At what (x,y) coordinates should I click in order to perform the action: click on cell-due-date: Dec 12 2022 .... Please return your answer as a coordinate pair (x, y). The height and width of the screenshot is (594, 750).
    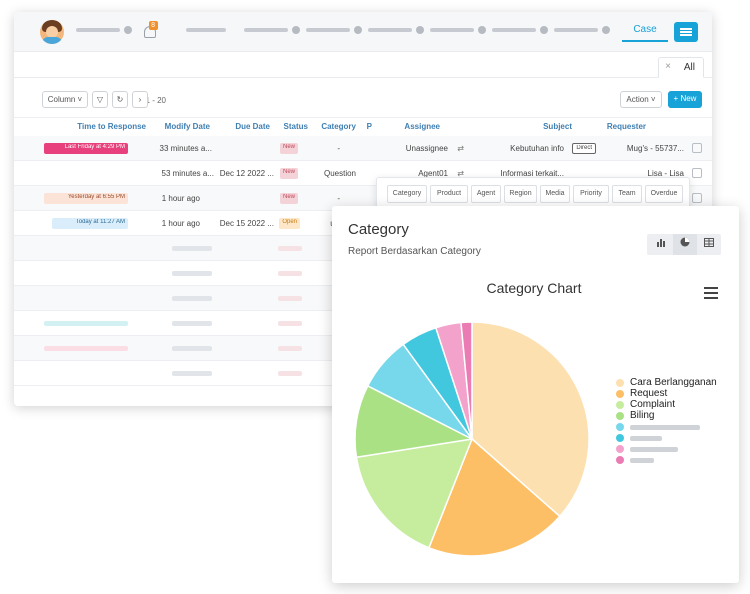
    Looking at the image, I should click on (246, 173).